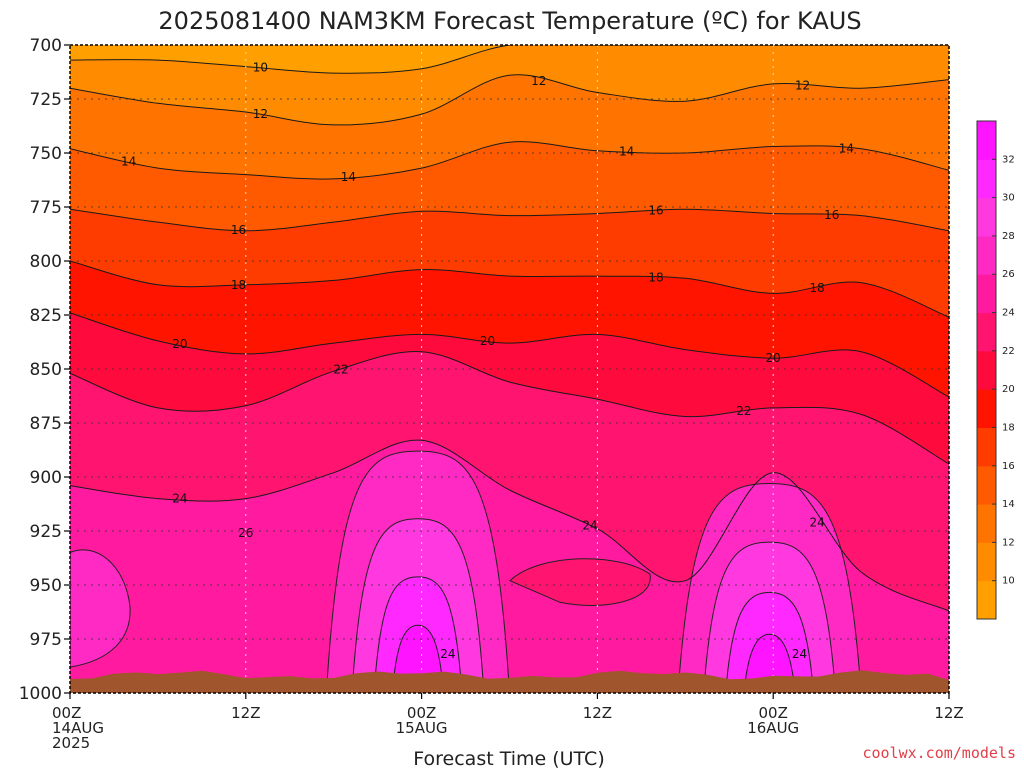 This screenshot has width=1024, height=768. What do you see at coordinates (799, 654) in the screenshot?
I see `feature-label-1: 24` at bounding box center [799, 654].